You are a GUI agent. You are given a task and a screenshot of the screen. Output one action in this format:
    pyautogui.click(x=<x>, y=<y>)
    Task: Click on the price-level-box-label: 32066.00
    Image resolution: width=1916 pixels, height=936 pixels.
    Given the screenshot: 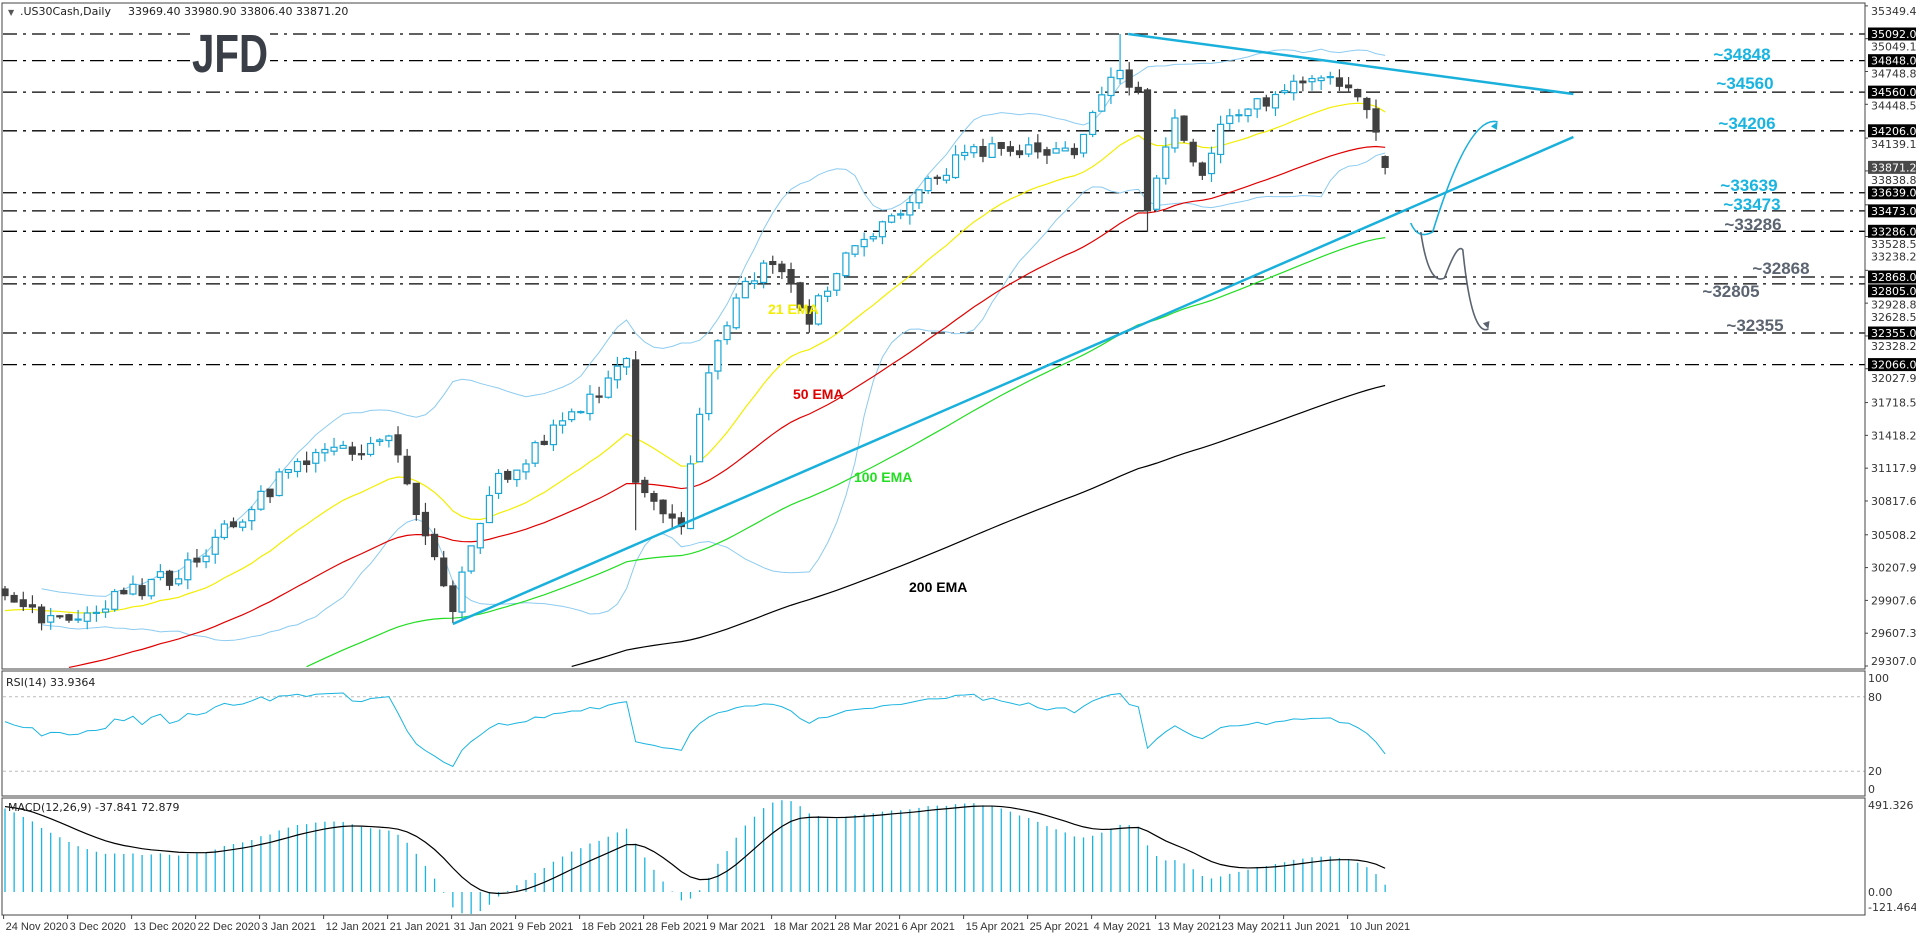 What is the action you would take?
    pyautogui.click(x=1893, y=365)
    